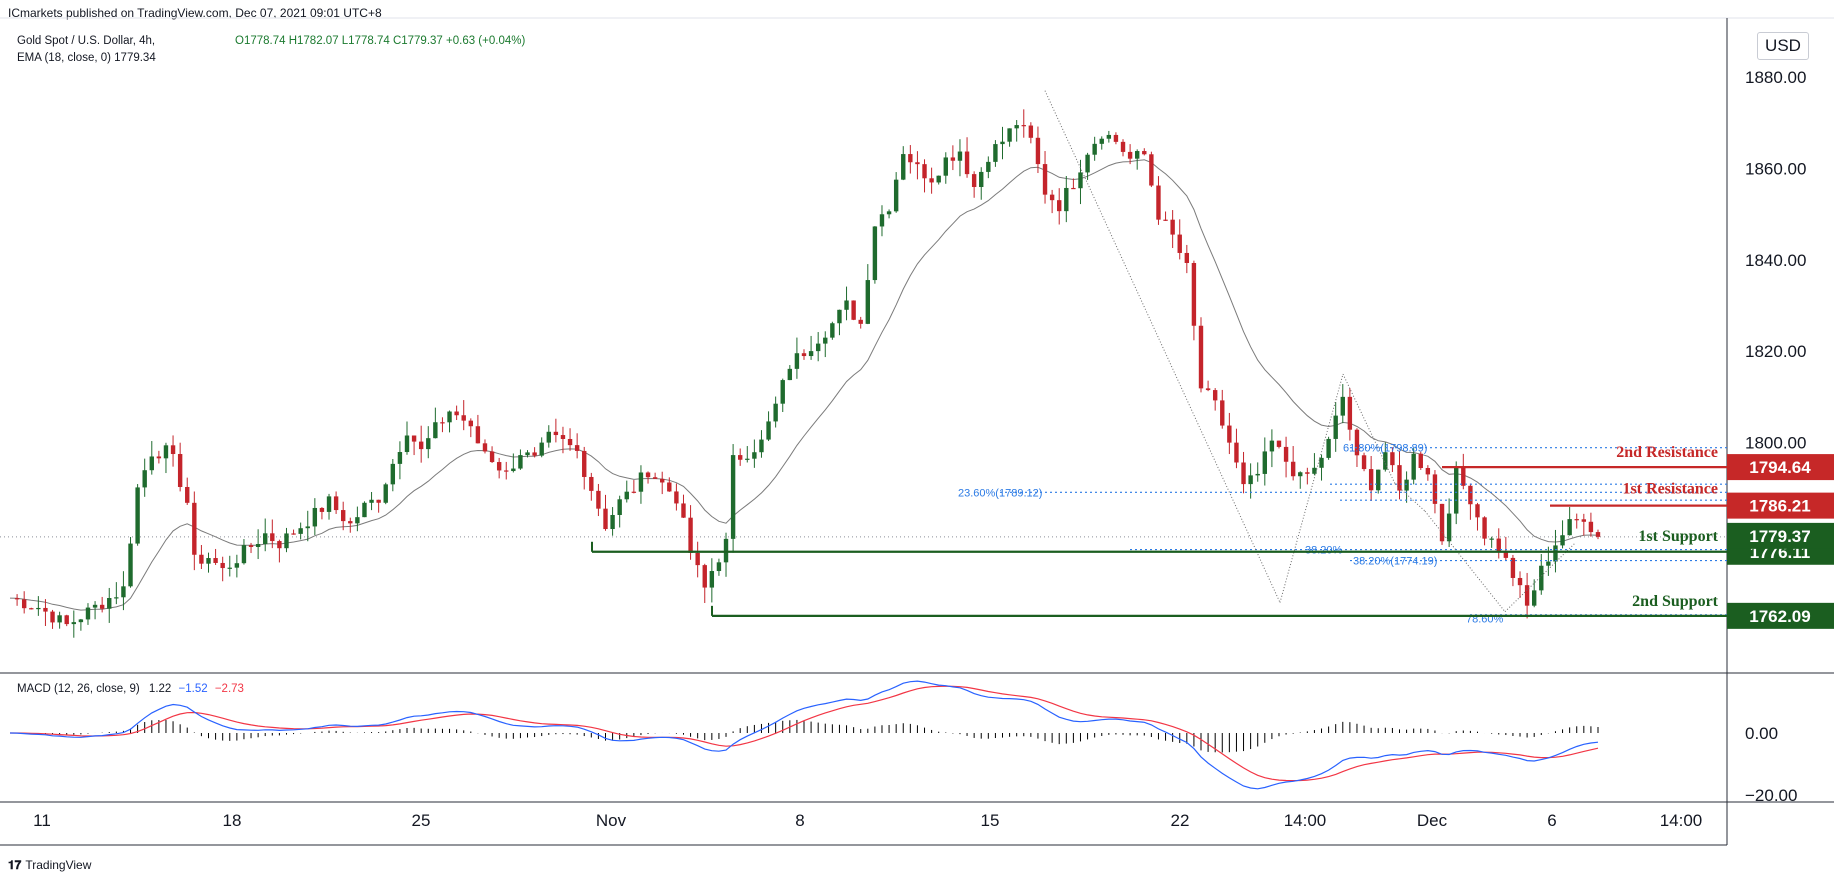 The image size is (1834, 878). What do you see at coordinates (1305, 820) in the screenshot?
I see `time-tick-label: 14:00` at bounding box center [1305, 820].